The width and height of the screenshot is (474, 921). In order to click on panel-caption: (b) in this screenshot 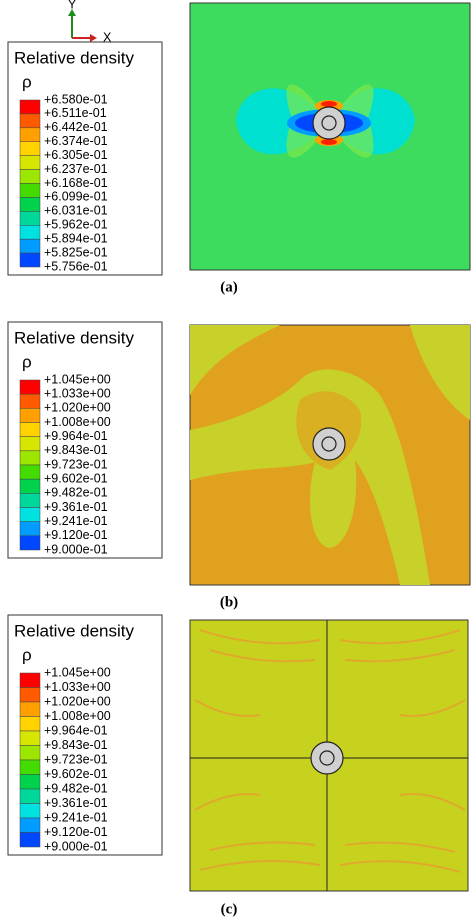, I will do `click(229, 602)`.